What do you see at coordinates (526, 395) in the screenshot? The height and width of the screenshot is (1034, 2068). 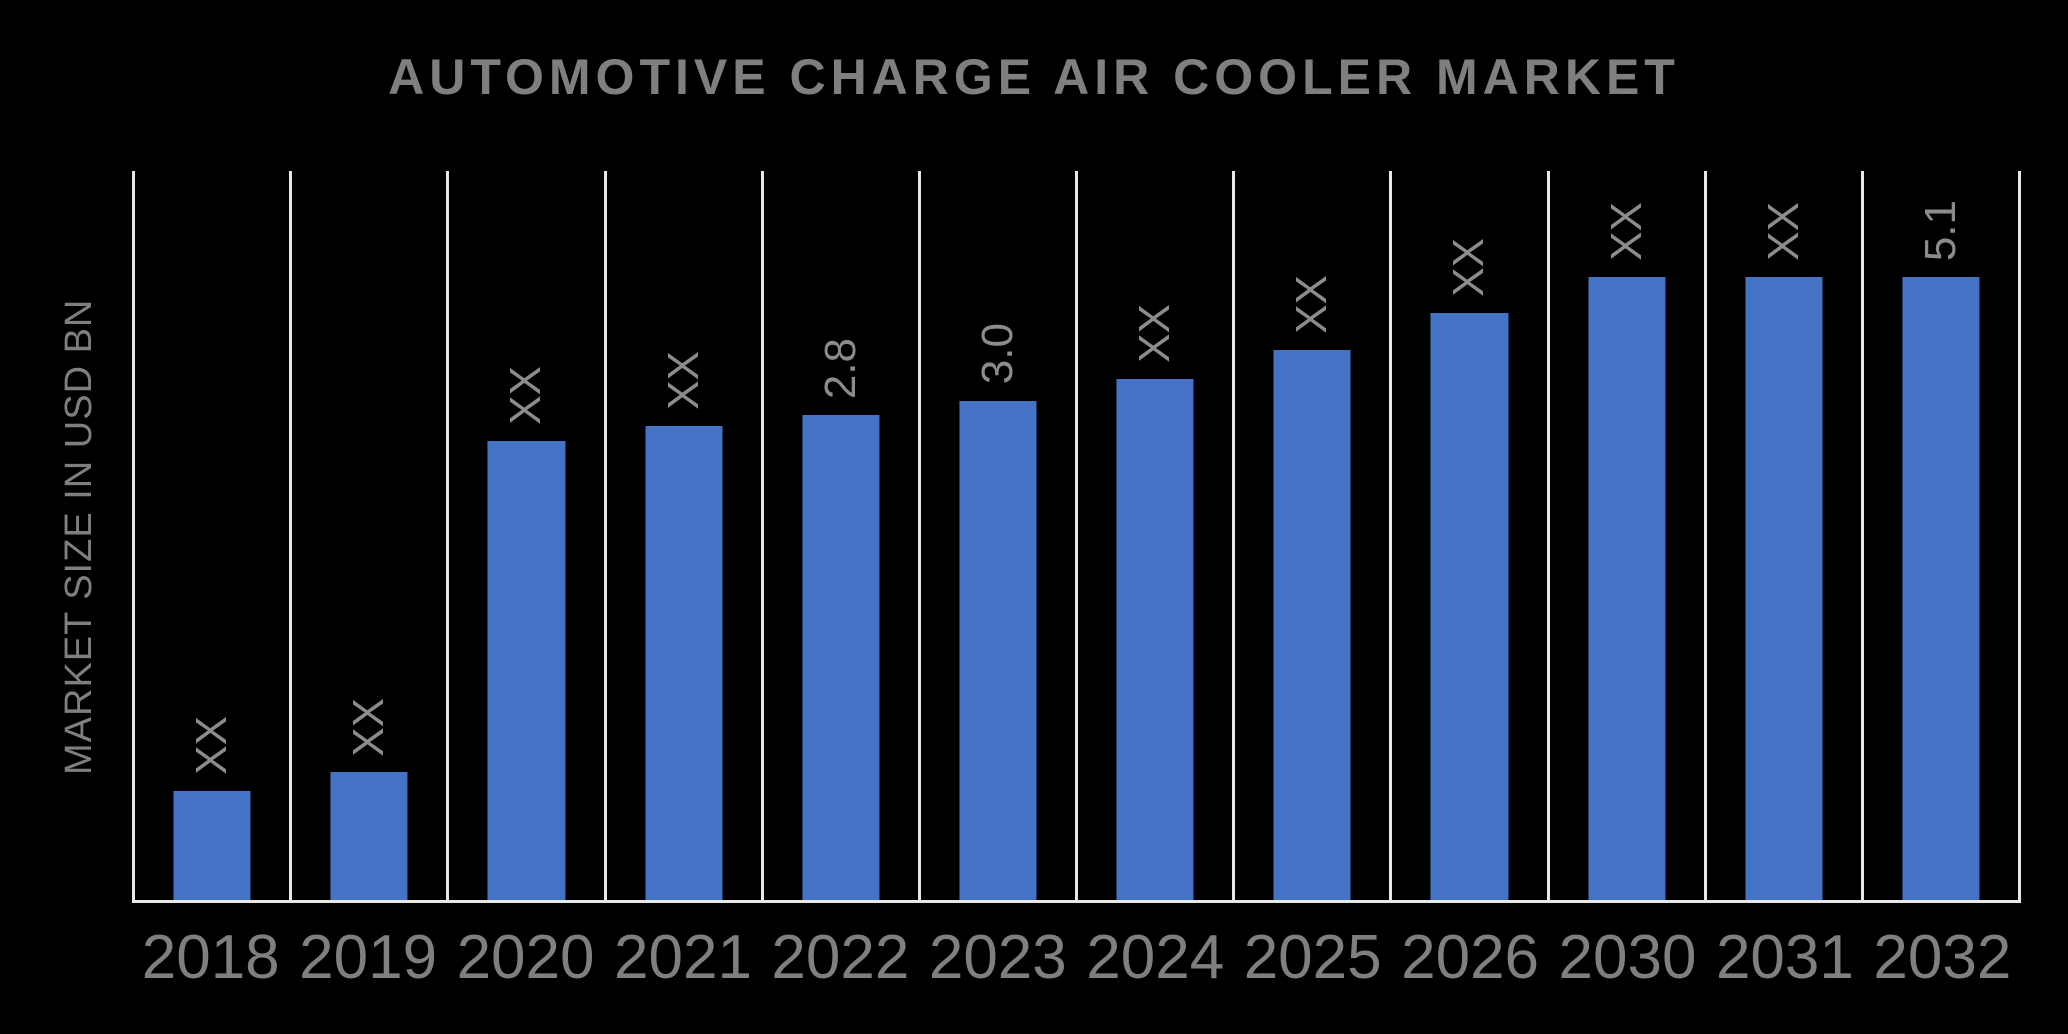 I see `bar-value-label-2020: XX` at bounding box center [526, 395].